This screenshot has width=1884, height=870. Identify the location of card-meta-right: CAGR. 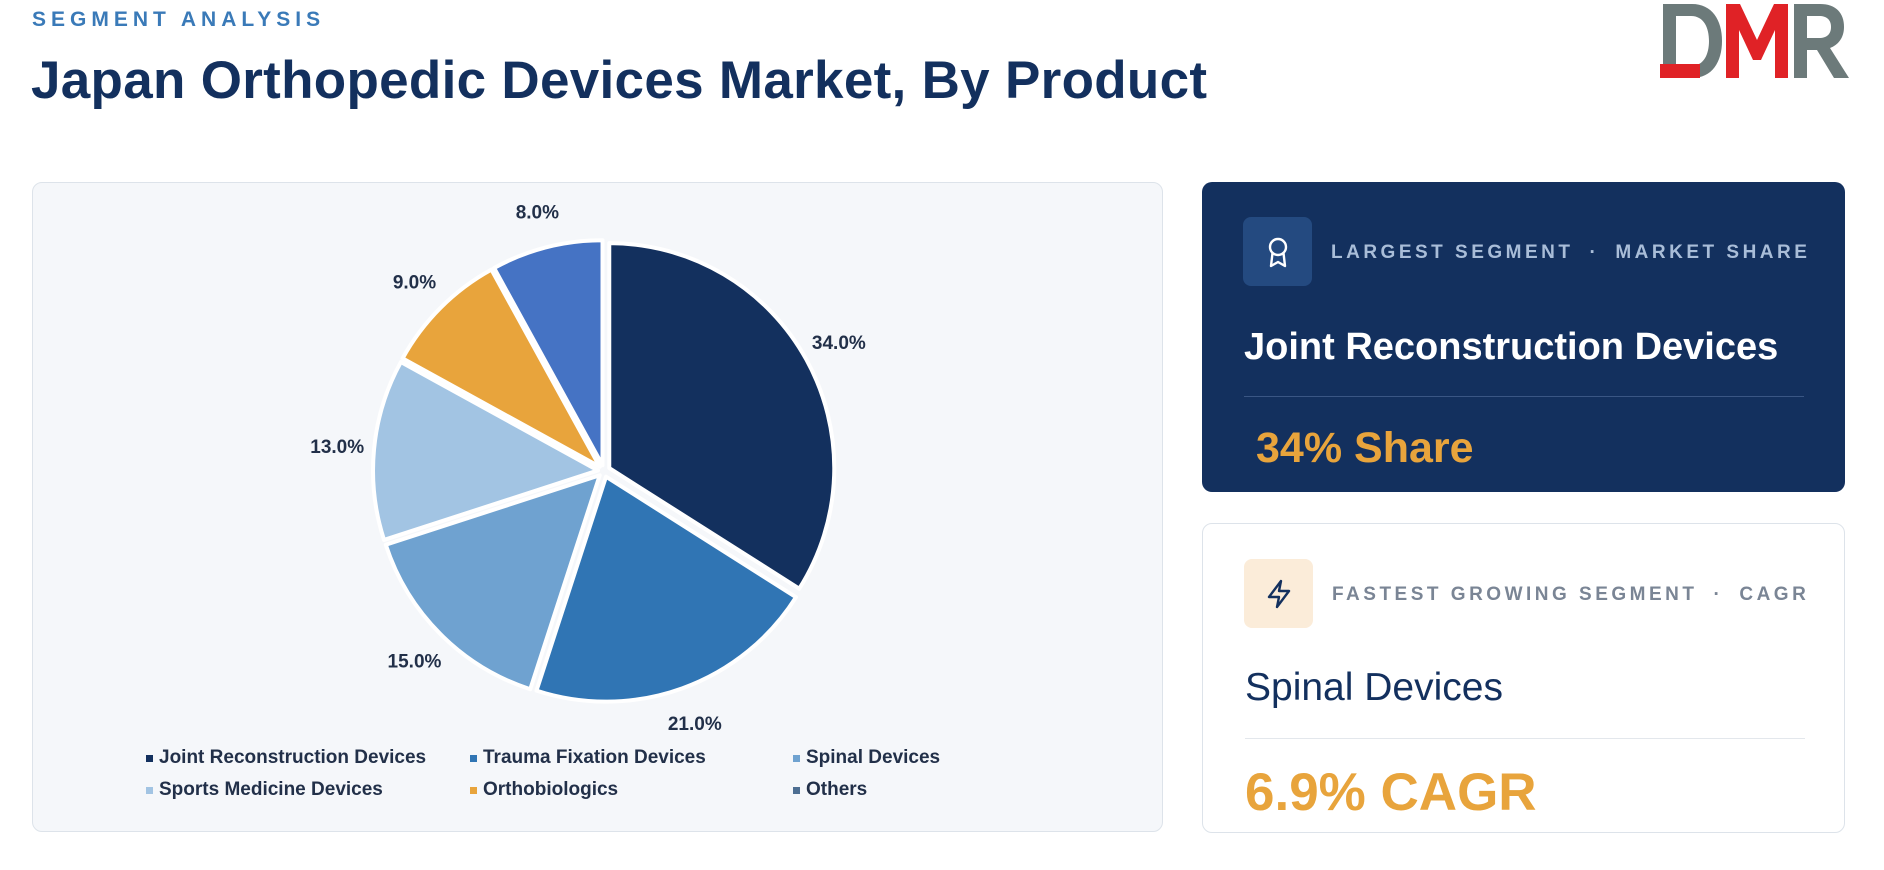
(1774, 594).